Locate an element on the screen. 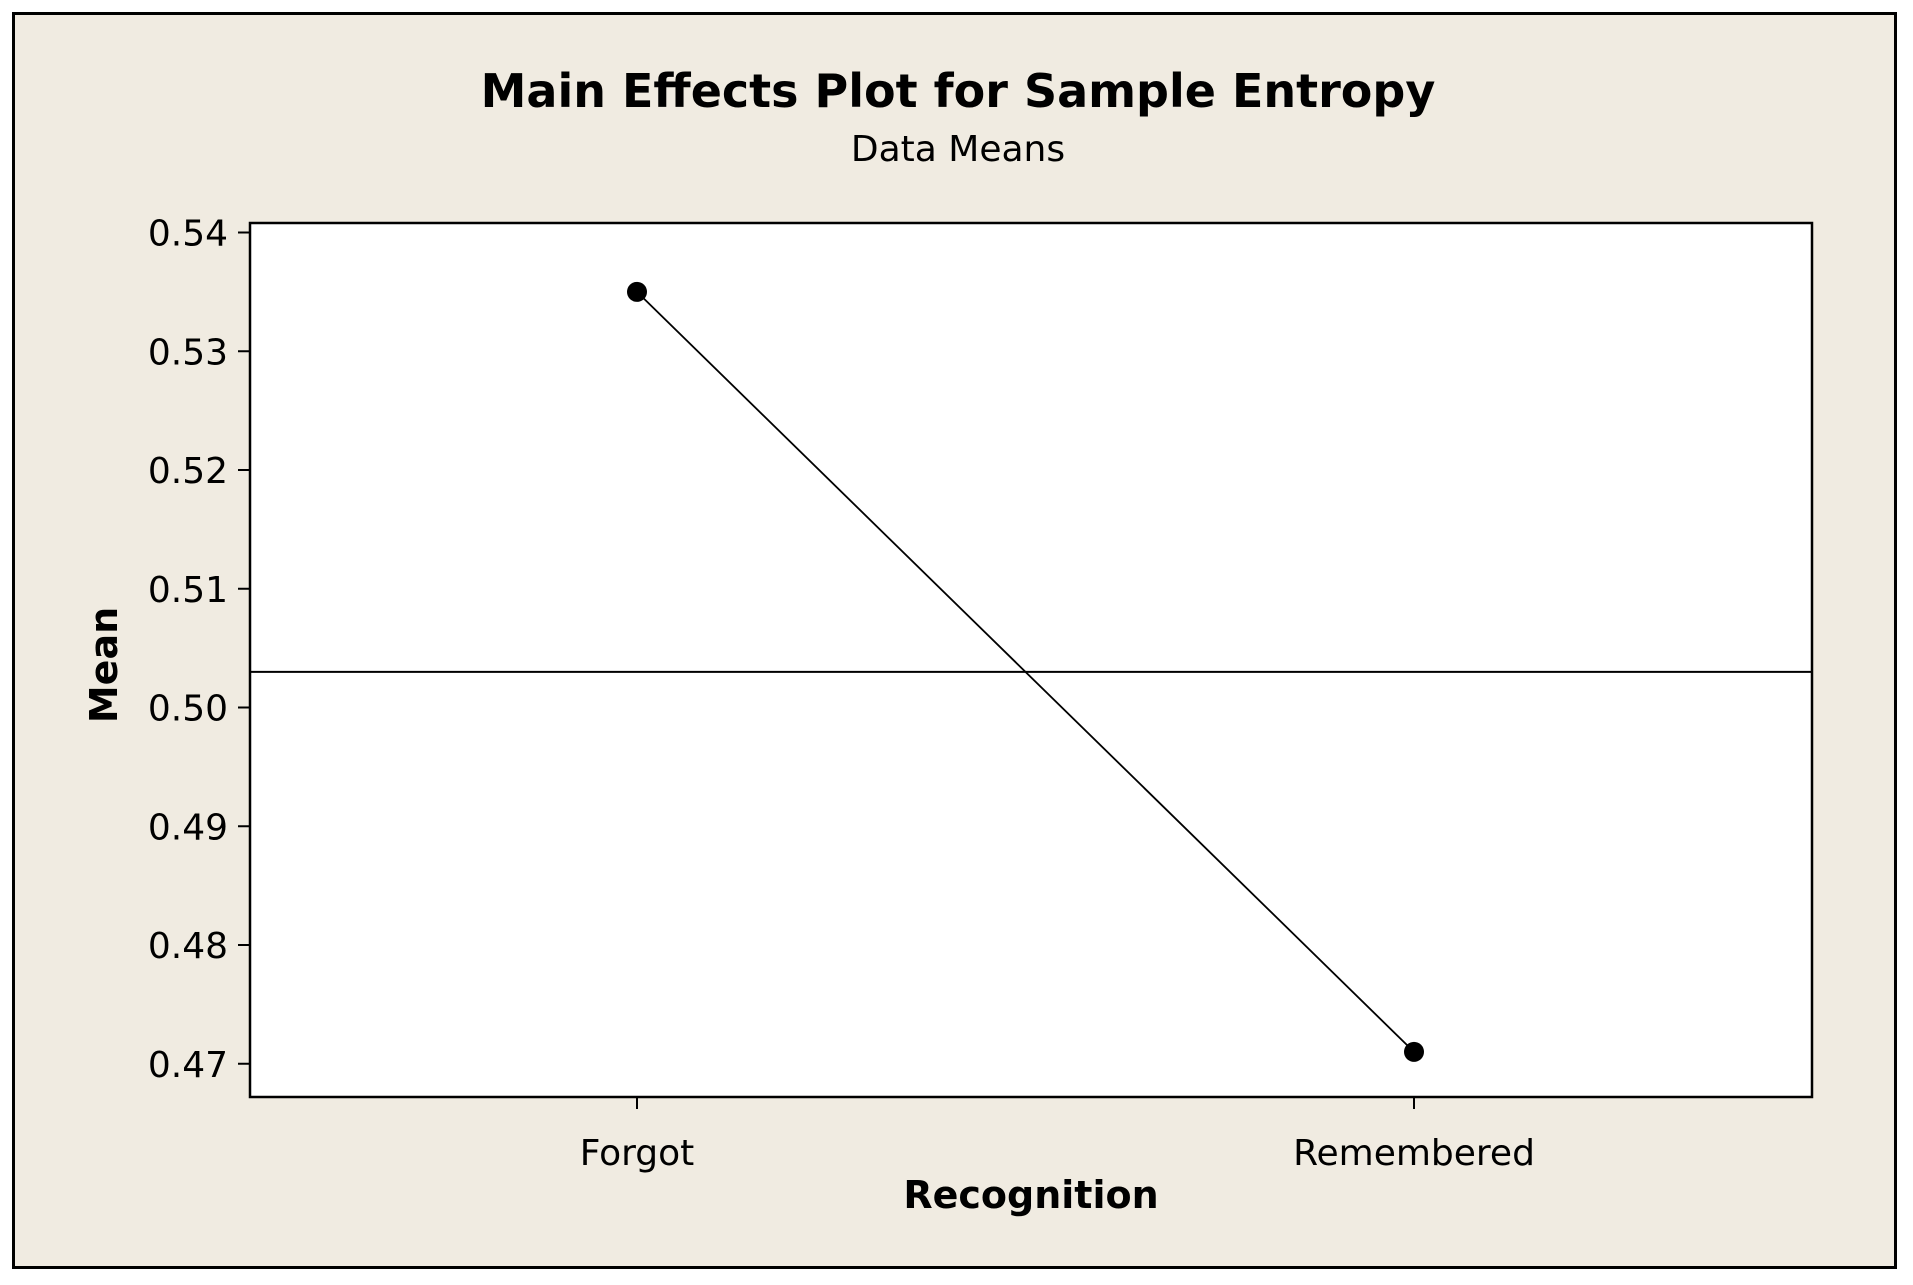 Image resolution: width=1913 pixels, height=1285 pixels. y-tick-label: 0.50 is located at coordinates (188, 709).